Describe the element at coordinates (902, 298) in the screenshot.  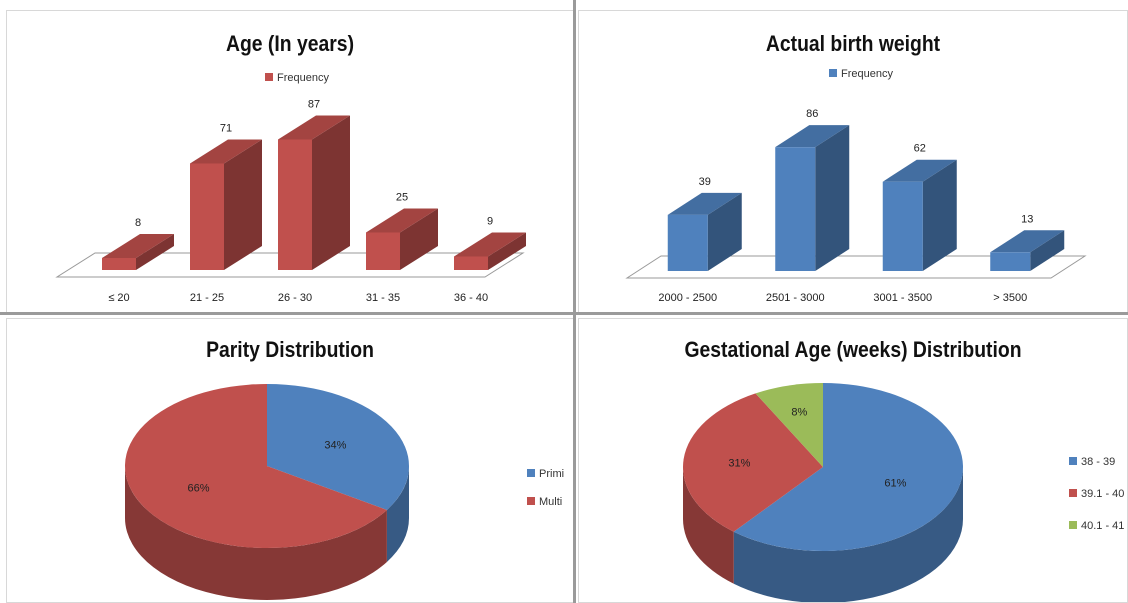
I see `tick-label: 3001 - 3500` at that location.